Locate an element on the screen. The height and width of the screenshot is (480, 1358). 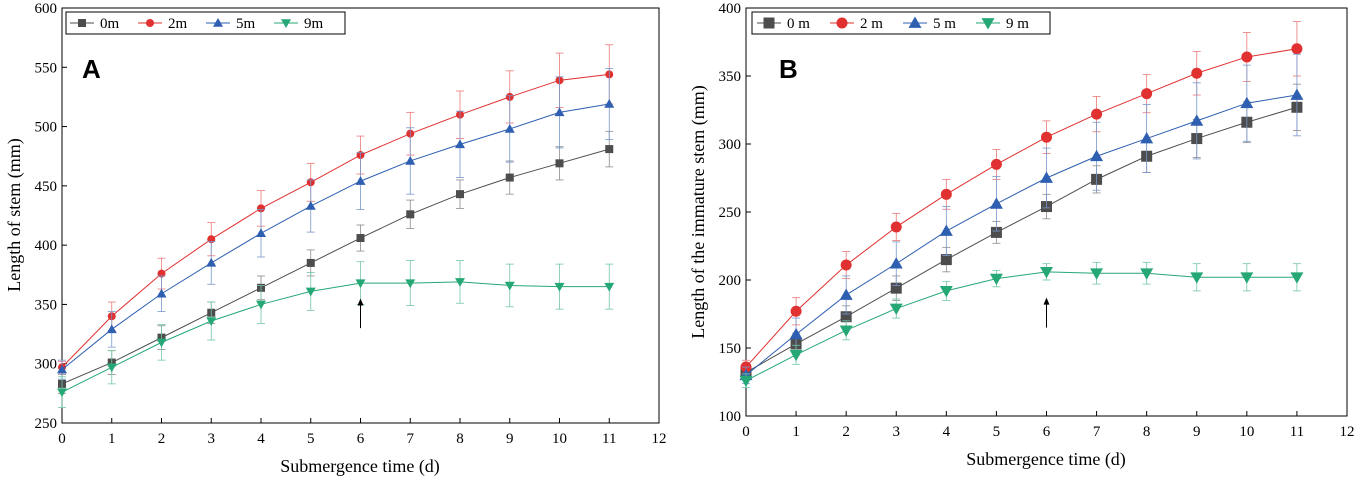
x-tick-label: 5 is located at coordinates (311, 439).